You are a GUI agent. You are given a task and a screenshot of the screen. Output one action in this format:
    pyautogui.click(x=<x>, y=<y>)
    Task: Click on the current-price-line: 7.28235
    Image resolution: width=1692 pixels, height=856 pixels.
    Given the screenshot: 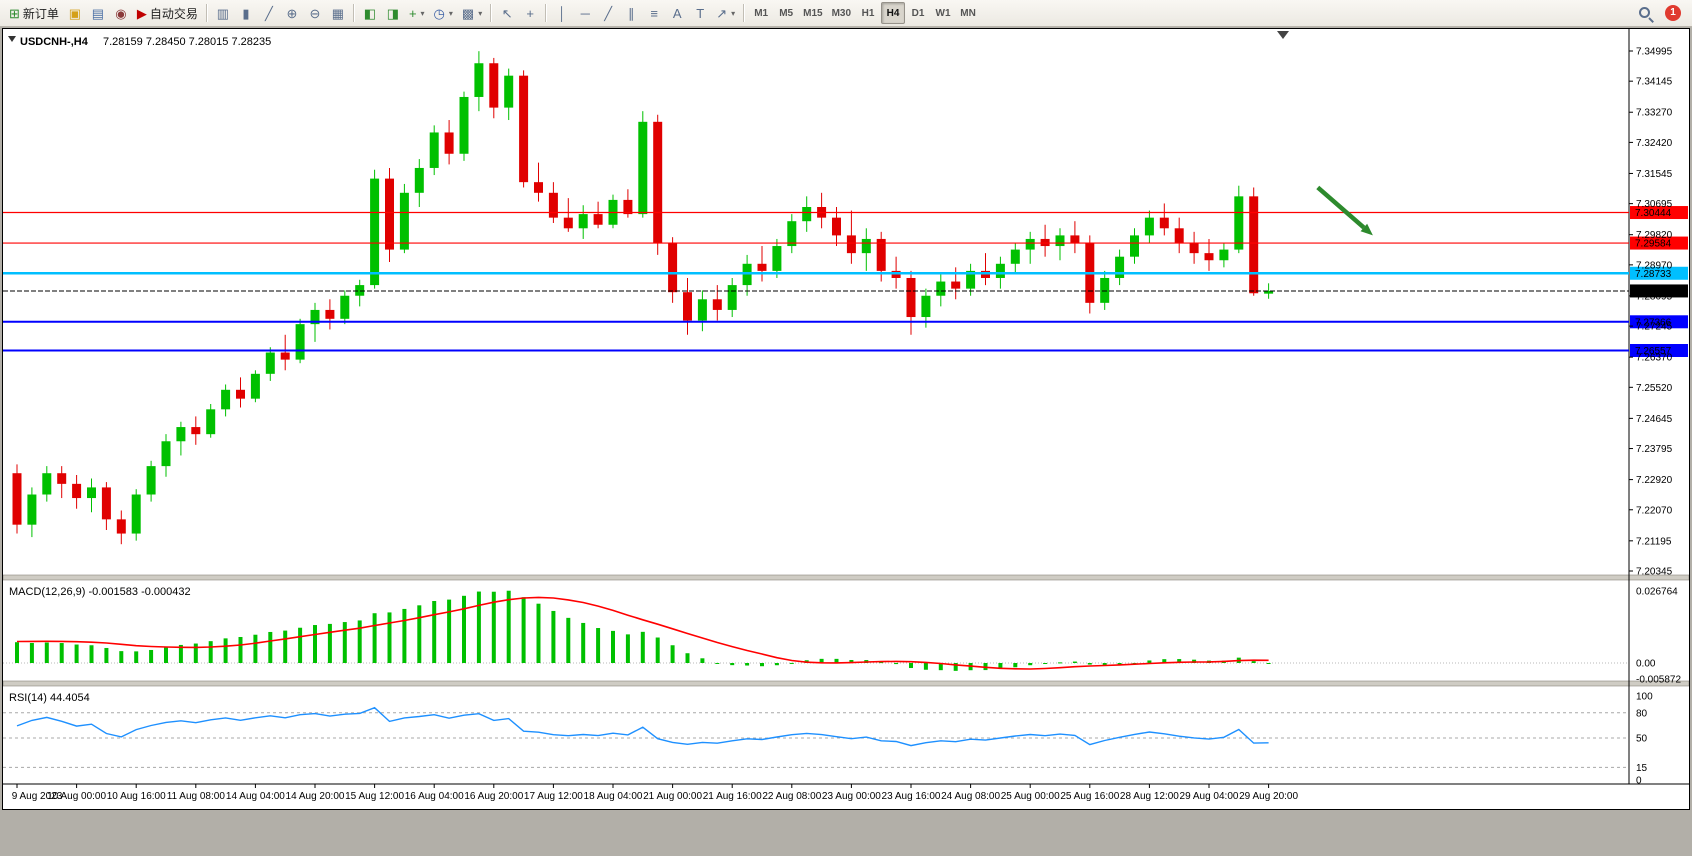 What is the action you would take?
    pyautogui.click(x=845, y=290)
    